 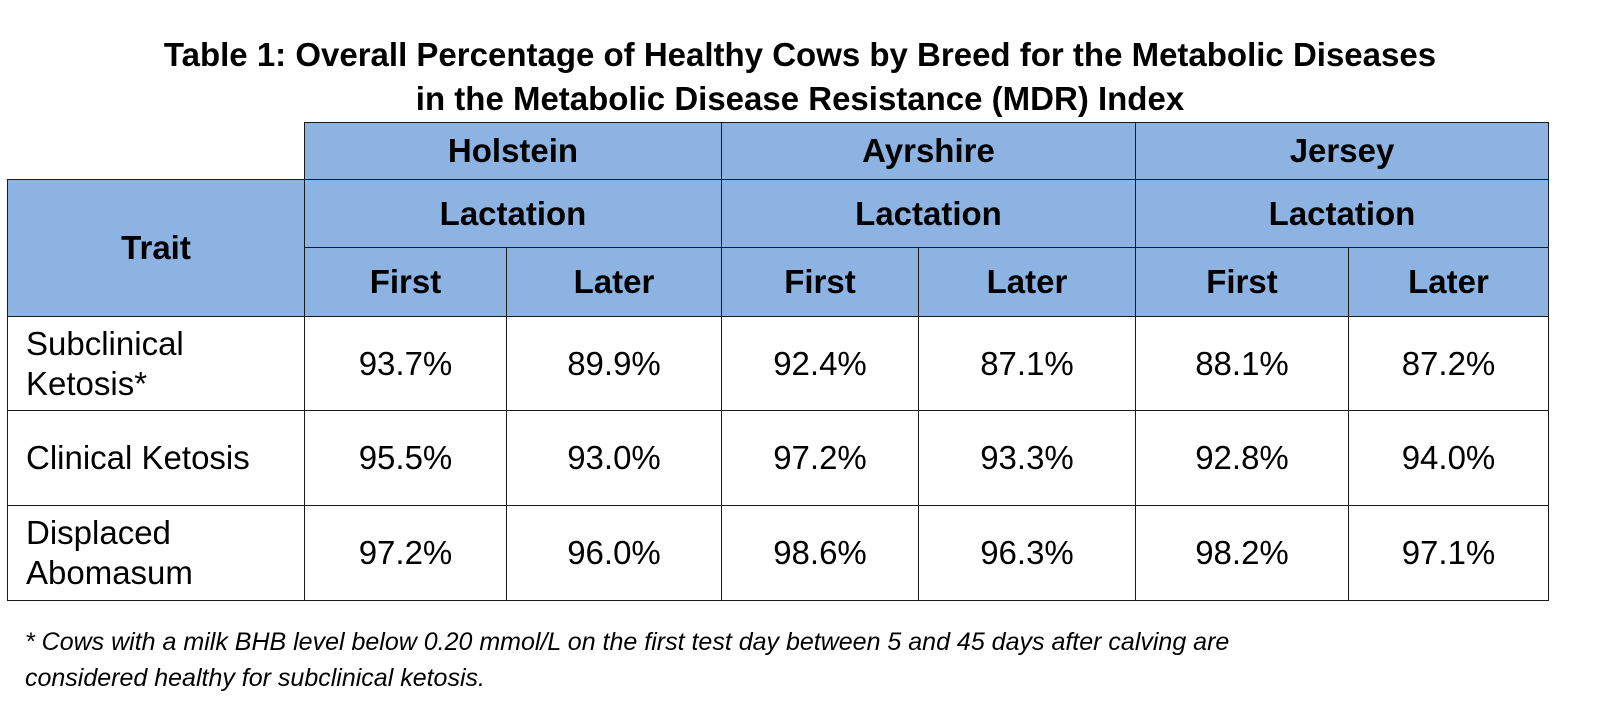 What do you see at coordinates (405, 363) in the screenshot?
I see `value-cell: 93.7%` at bounding box center [405, 363].